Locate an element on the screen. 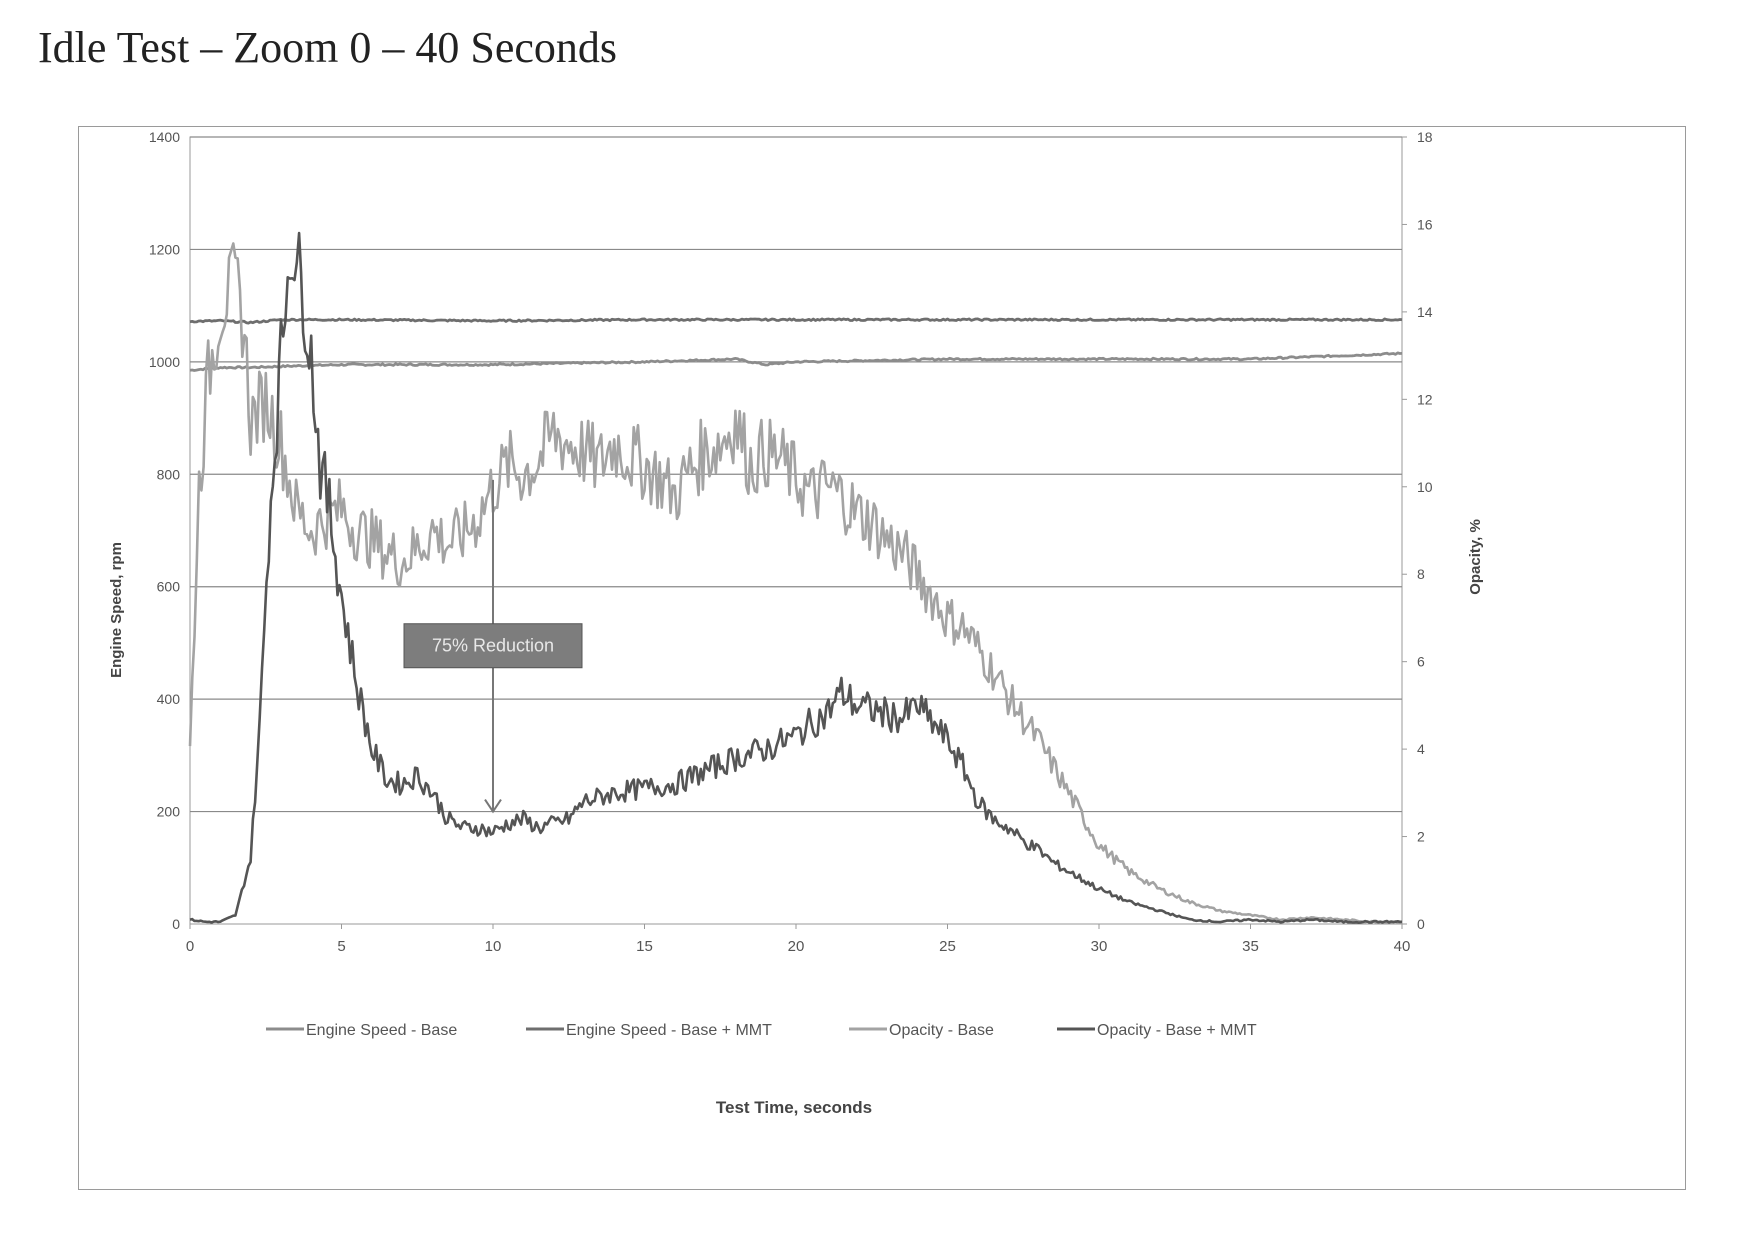 This screenshot has height=1247, width=1755. y-left-axis-label: Engine Speed, rpm is located at coordinates (116, 610).